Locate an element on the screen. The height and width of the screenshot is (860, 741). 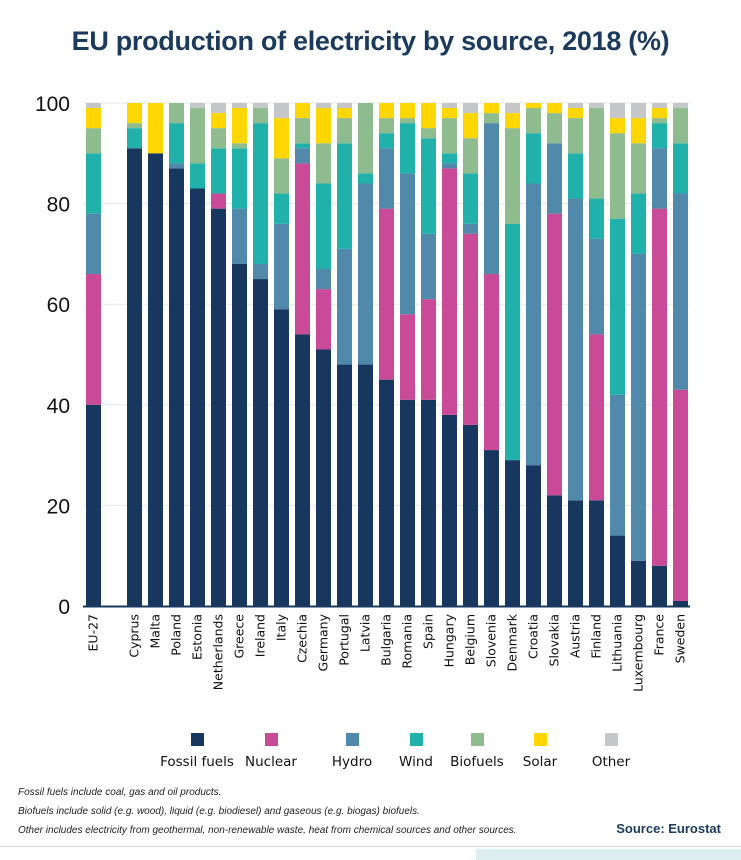
x-tick-label: Slovenia is located at coordinates (491, 640).